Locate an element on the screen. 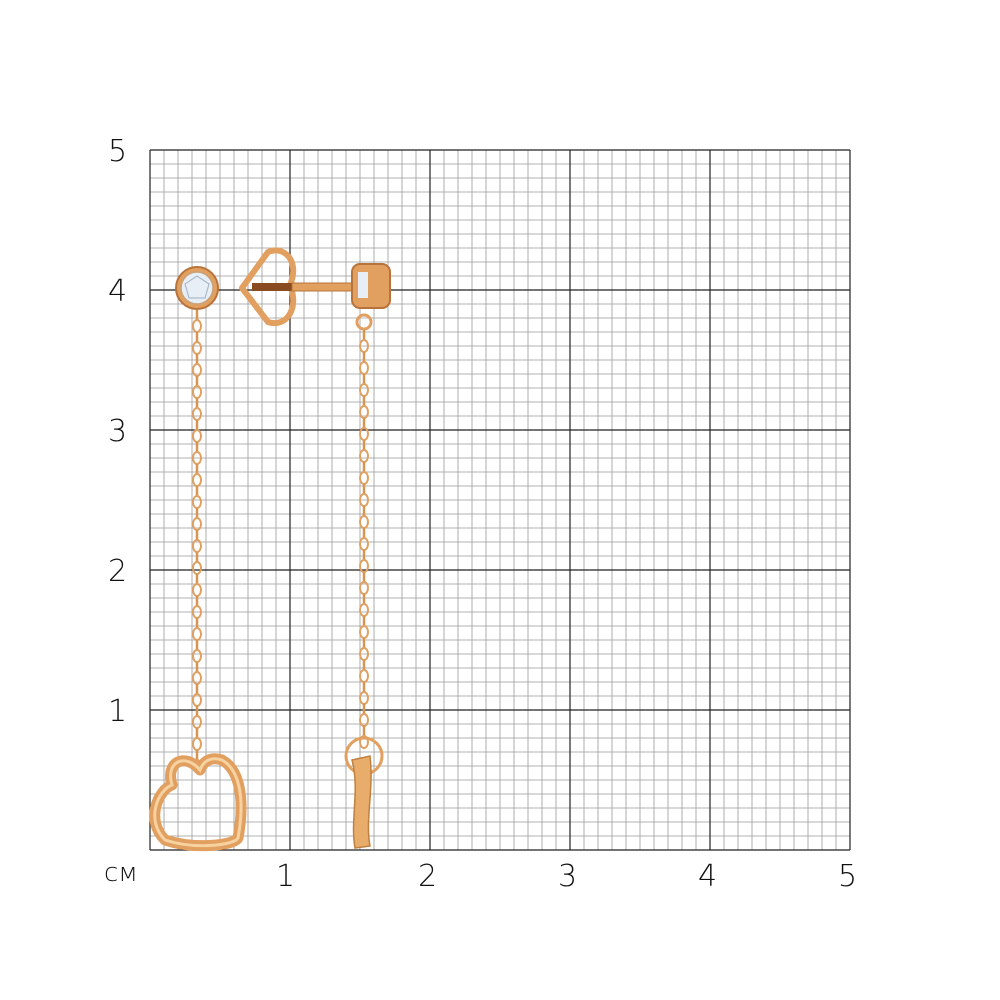 The image size is (1000, 1000). x-label-4: 4 is located at coordinates (708, 876).